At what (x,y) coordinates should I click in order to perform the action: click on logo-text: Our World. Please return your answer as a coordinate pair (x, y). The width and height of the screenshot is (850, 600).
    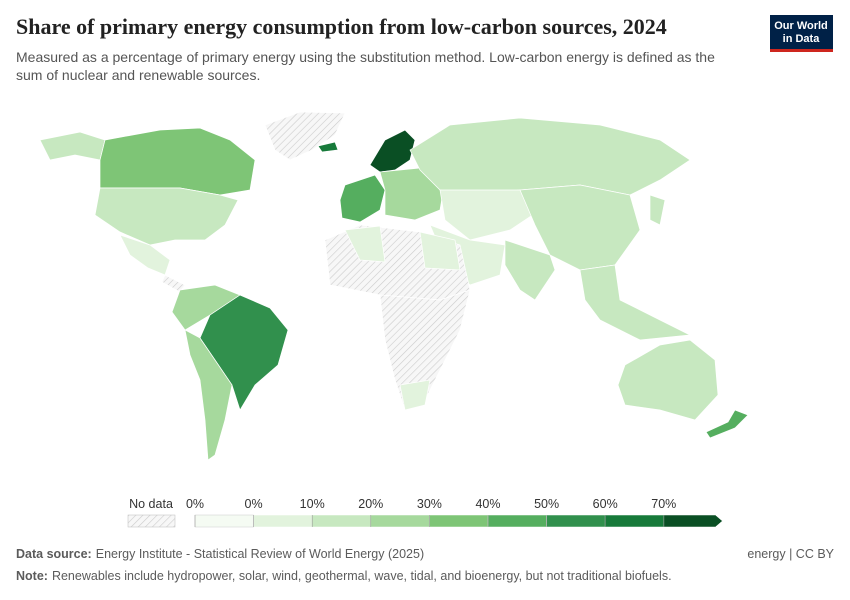
    Looking at the image, I should click on (801, 26).